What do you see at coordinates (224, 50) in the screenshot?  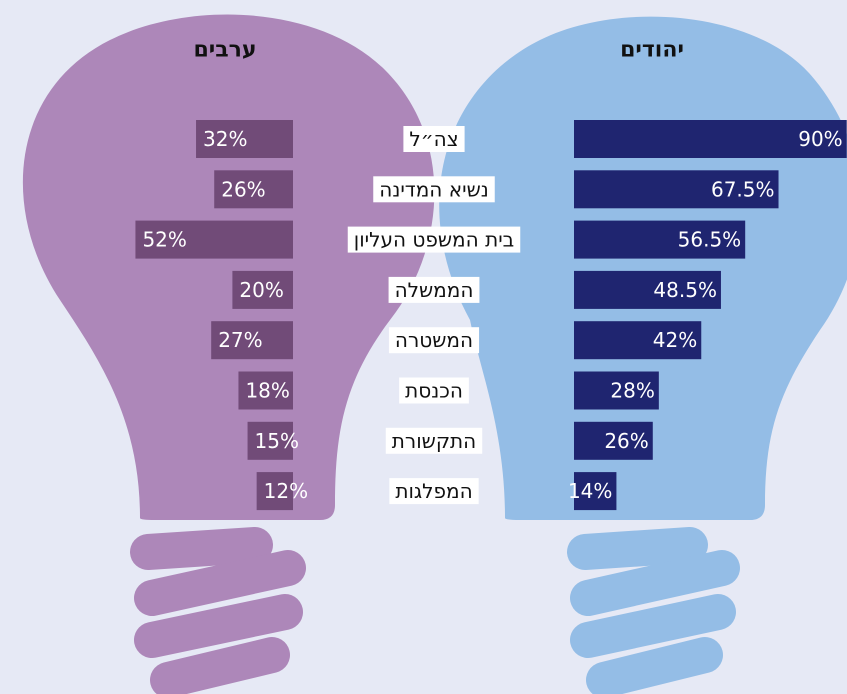 I see `series-title: ערבים` at bounding box center [224, 50].